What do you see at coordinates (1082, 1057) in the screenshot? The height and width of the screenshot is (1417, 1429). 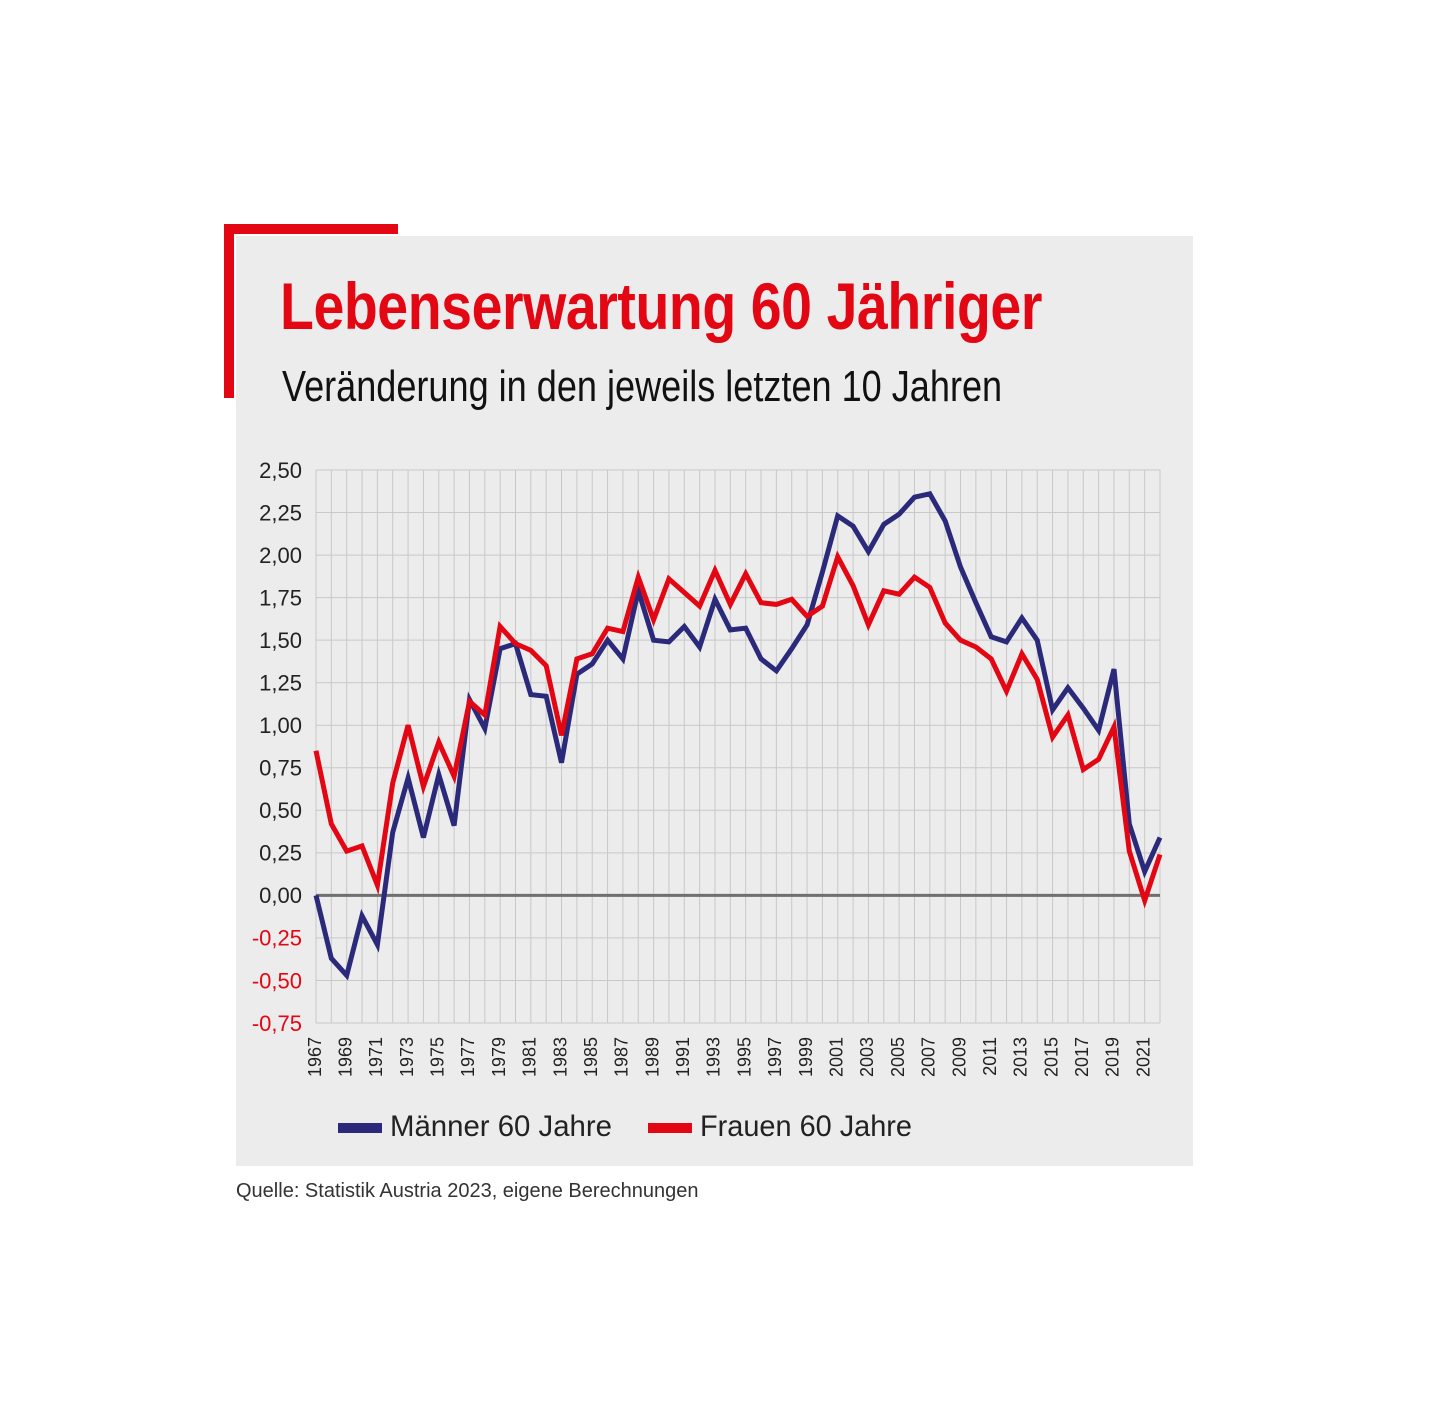 I see `x-tick-label: 2017` at bounding box center [1082, 1057].